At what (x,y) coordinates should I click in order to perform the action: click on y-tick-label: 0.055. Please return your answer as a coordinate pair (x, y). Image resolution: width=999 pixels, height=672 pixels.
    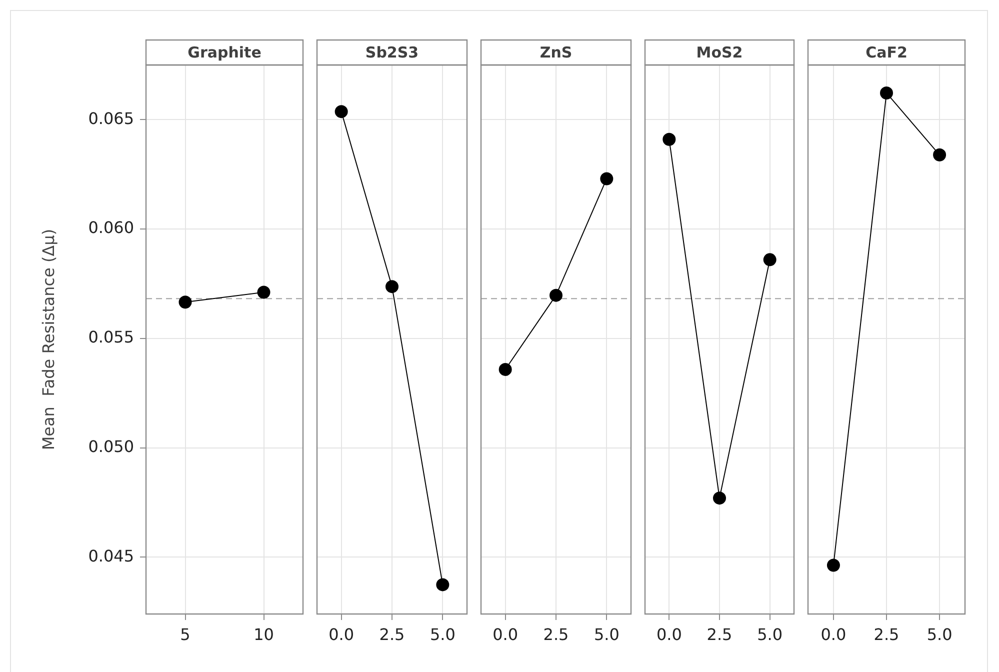
    Looking at the image, I should click on (111, 337).